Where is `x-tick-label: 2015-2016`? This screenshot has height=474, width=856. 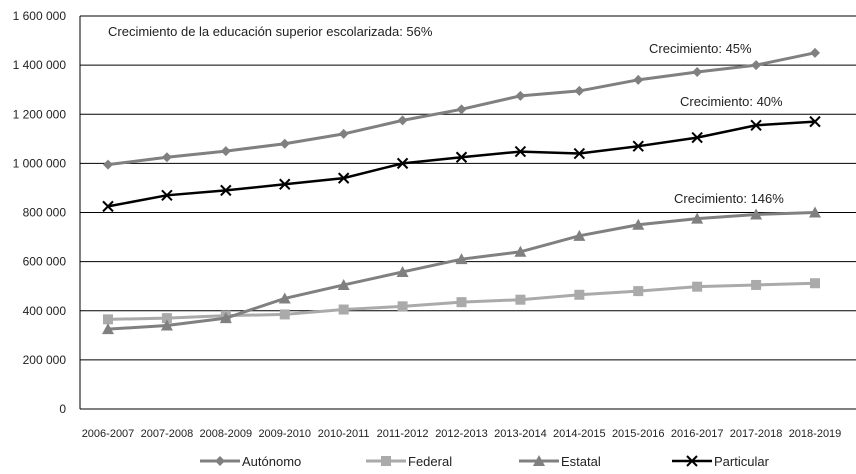 x-tick-label: 2015-2016 is located at coordinates (638, 434).